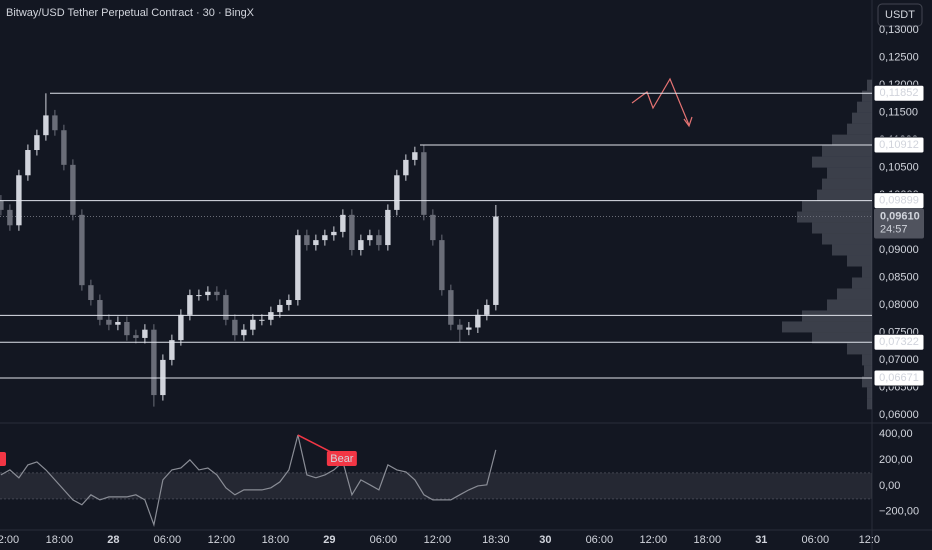 This screenshot has height=550, width=932. I want to click on x-tick-label: 18:30, so click(496, 540).